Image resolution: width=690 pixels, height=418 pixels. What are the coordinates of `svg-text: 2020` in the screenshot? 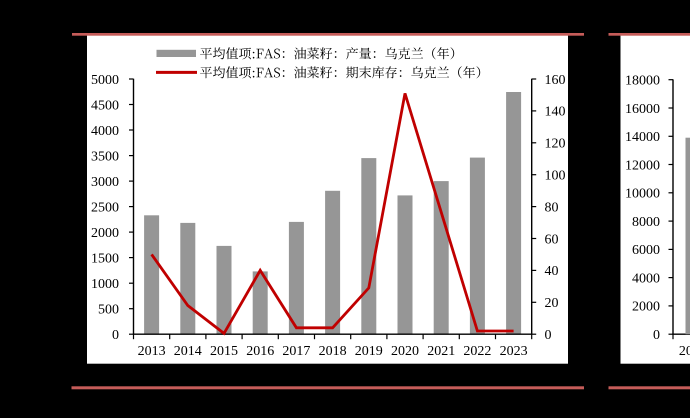 It's located at (405, 351).